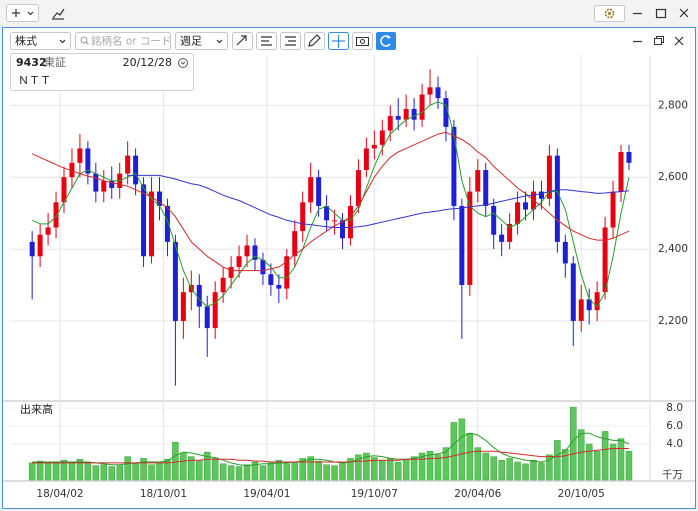  What do you see at coordinates (673, 177) in the screenshot?
I see `y-tick-label: 2,600` at bounding box center [673, 177].